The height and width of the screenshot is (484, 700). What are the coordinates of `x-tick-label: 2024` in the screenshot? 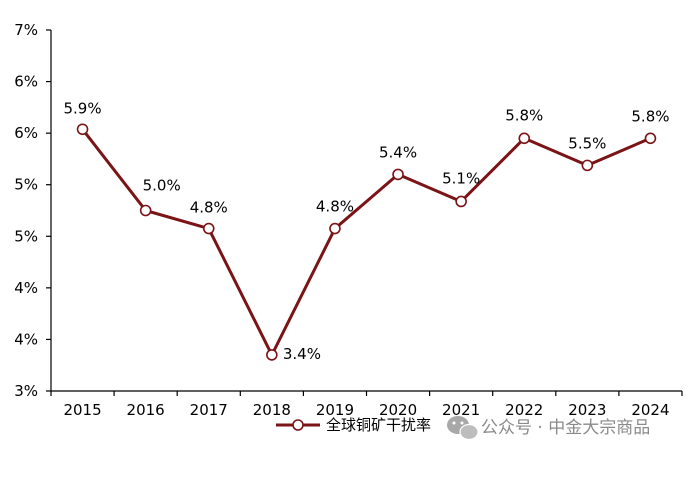 It's located at (650, 410).